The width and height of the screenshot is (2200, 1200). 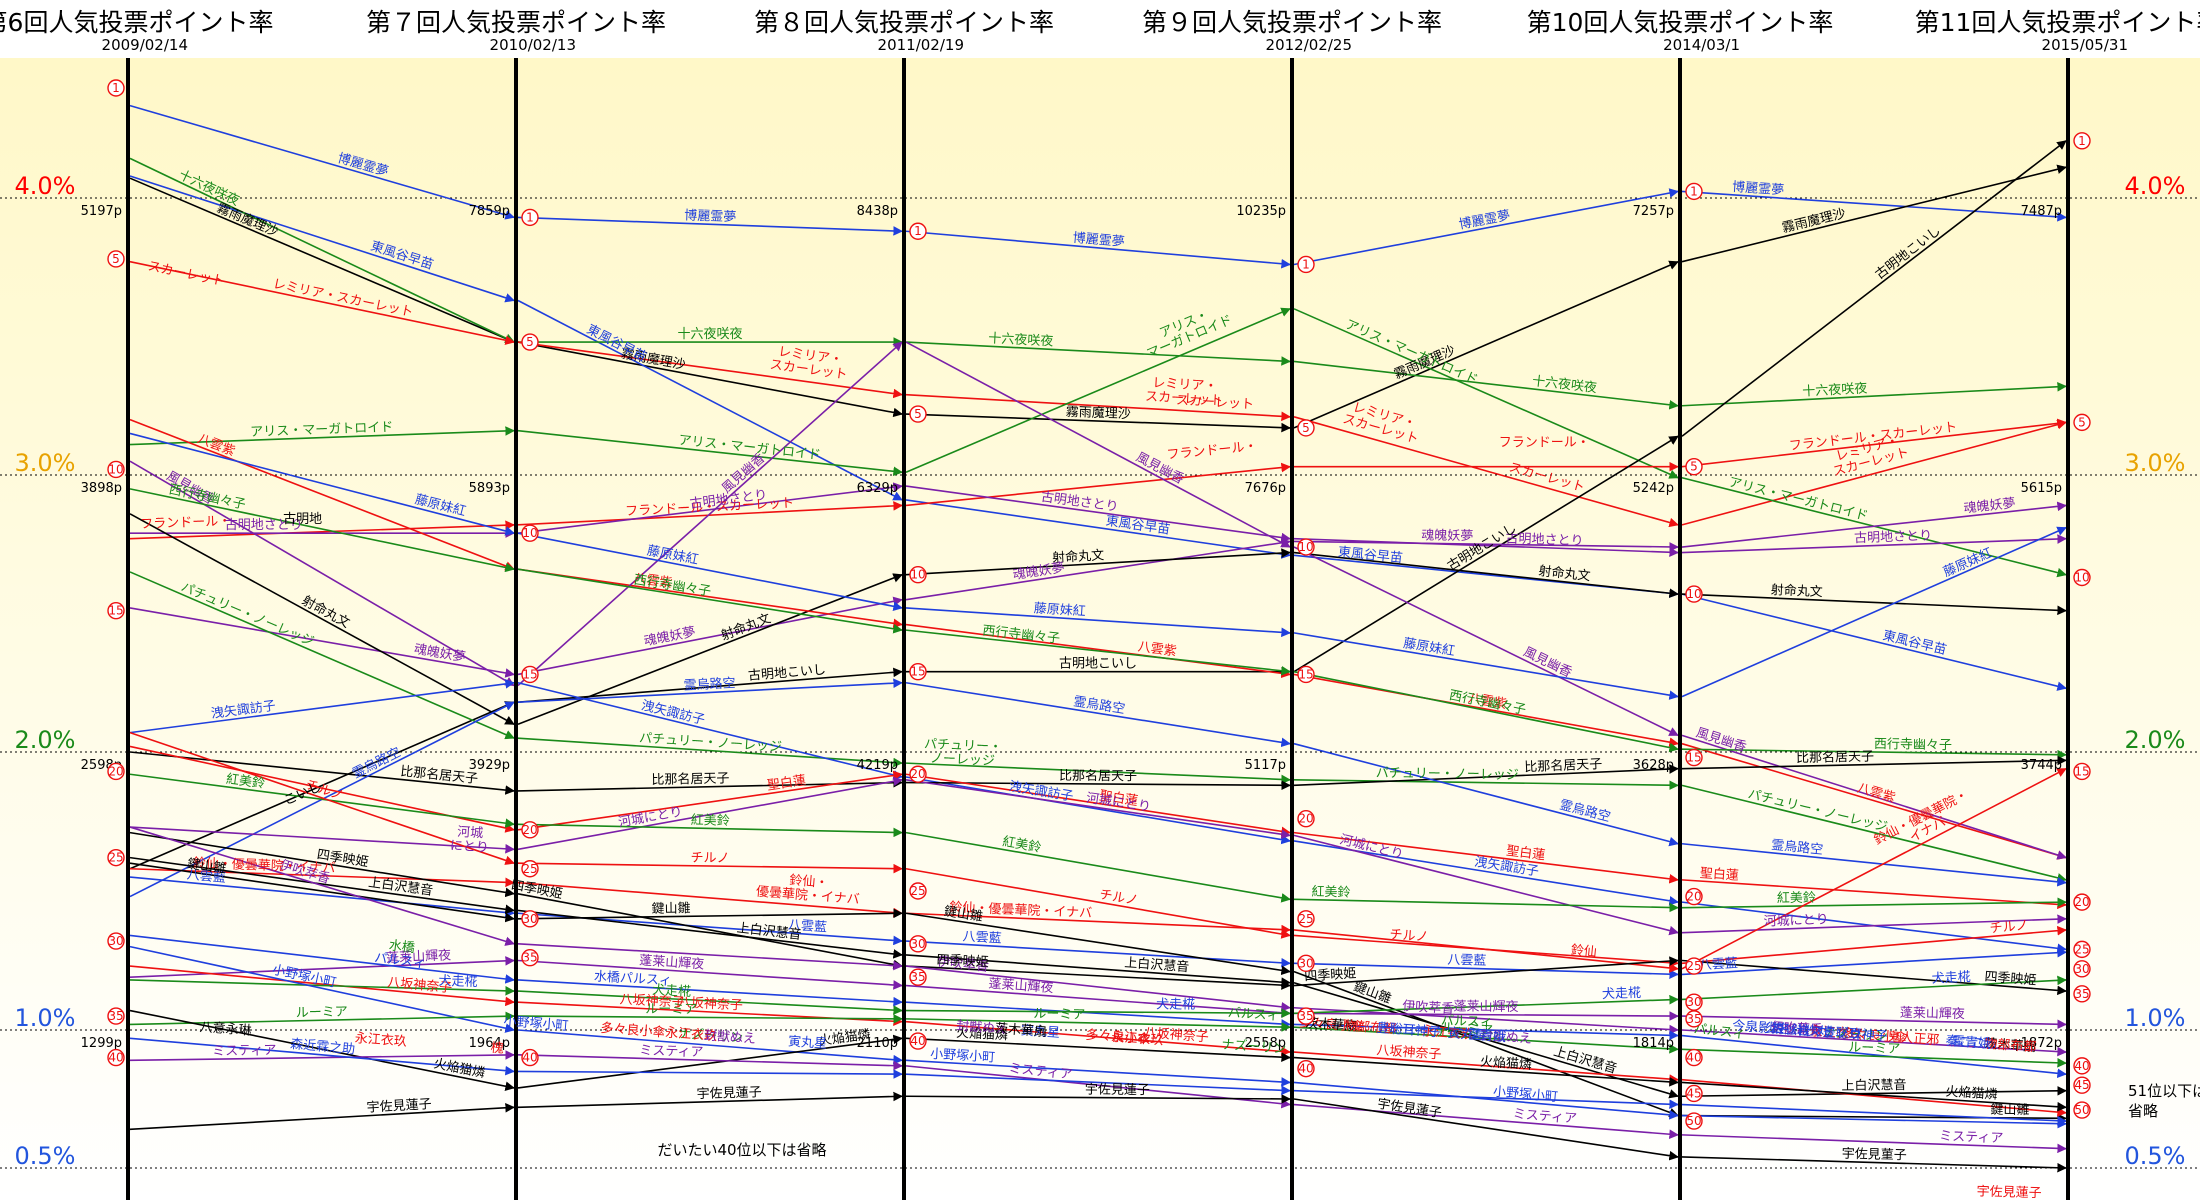 I want to click on line-label: 宇佐見蓮子, so click(x=399, y=1106).